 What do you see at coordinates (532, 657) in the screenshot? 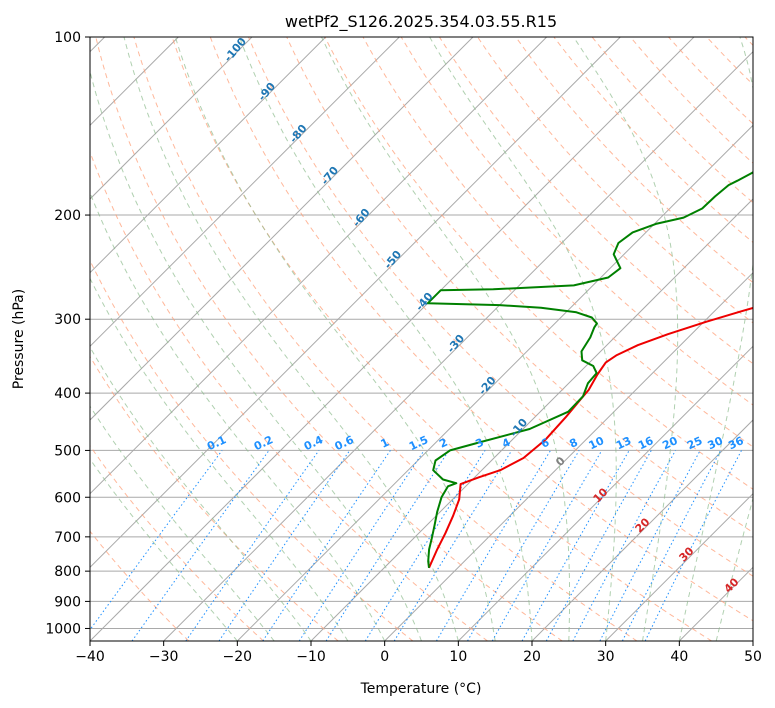
I see `x-tick-label: 20` at bounding box center [532, 657].